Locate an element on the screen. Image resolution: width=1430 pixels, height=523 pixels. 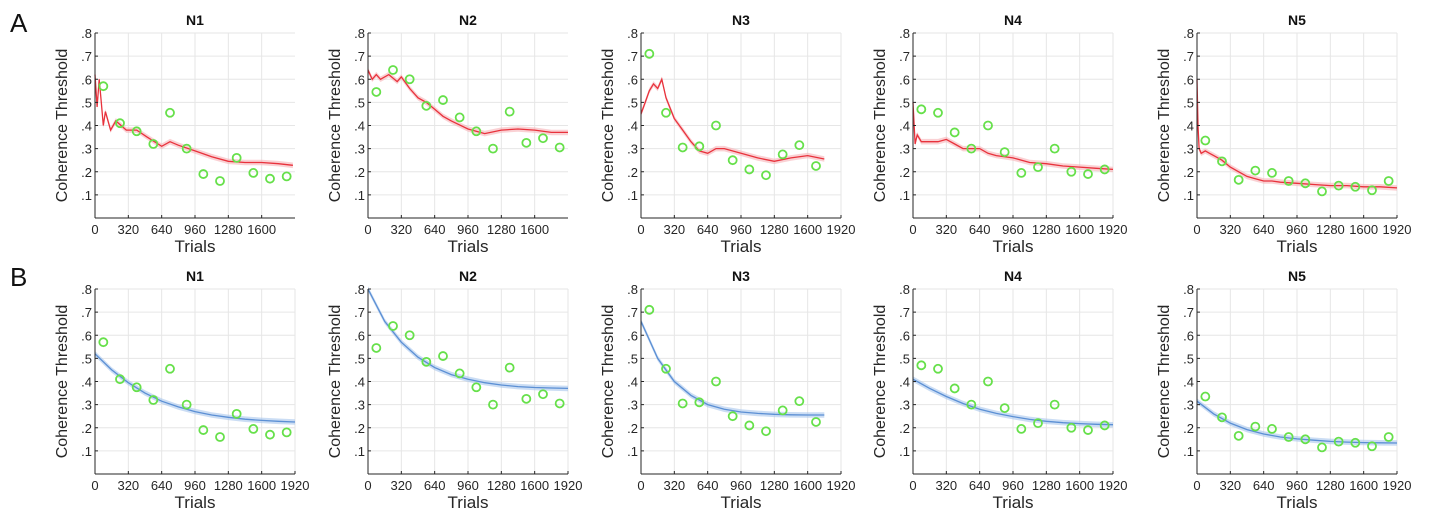
chart-title: N1 is located at coordinates (195, 20).